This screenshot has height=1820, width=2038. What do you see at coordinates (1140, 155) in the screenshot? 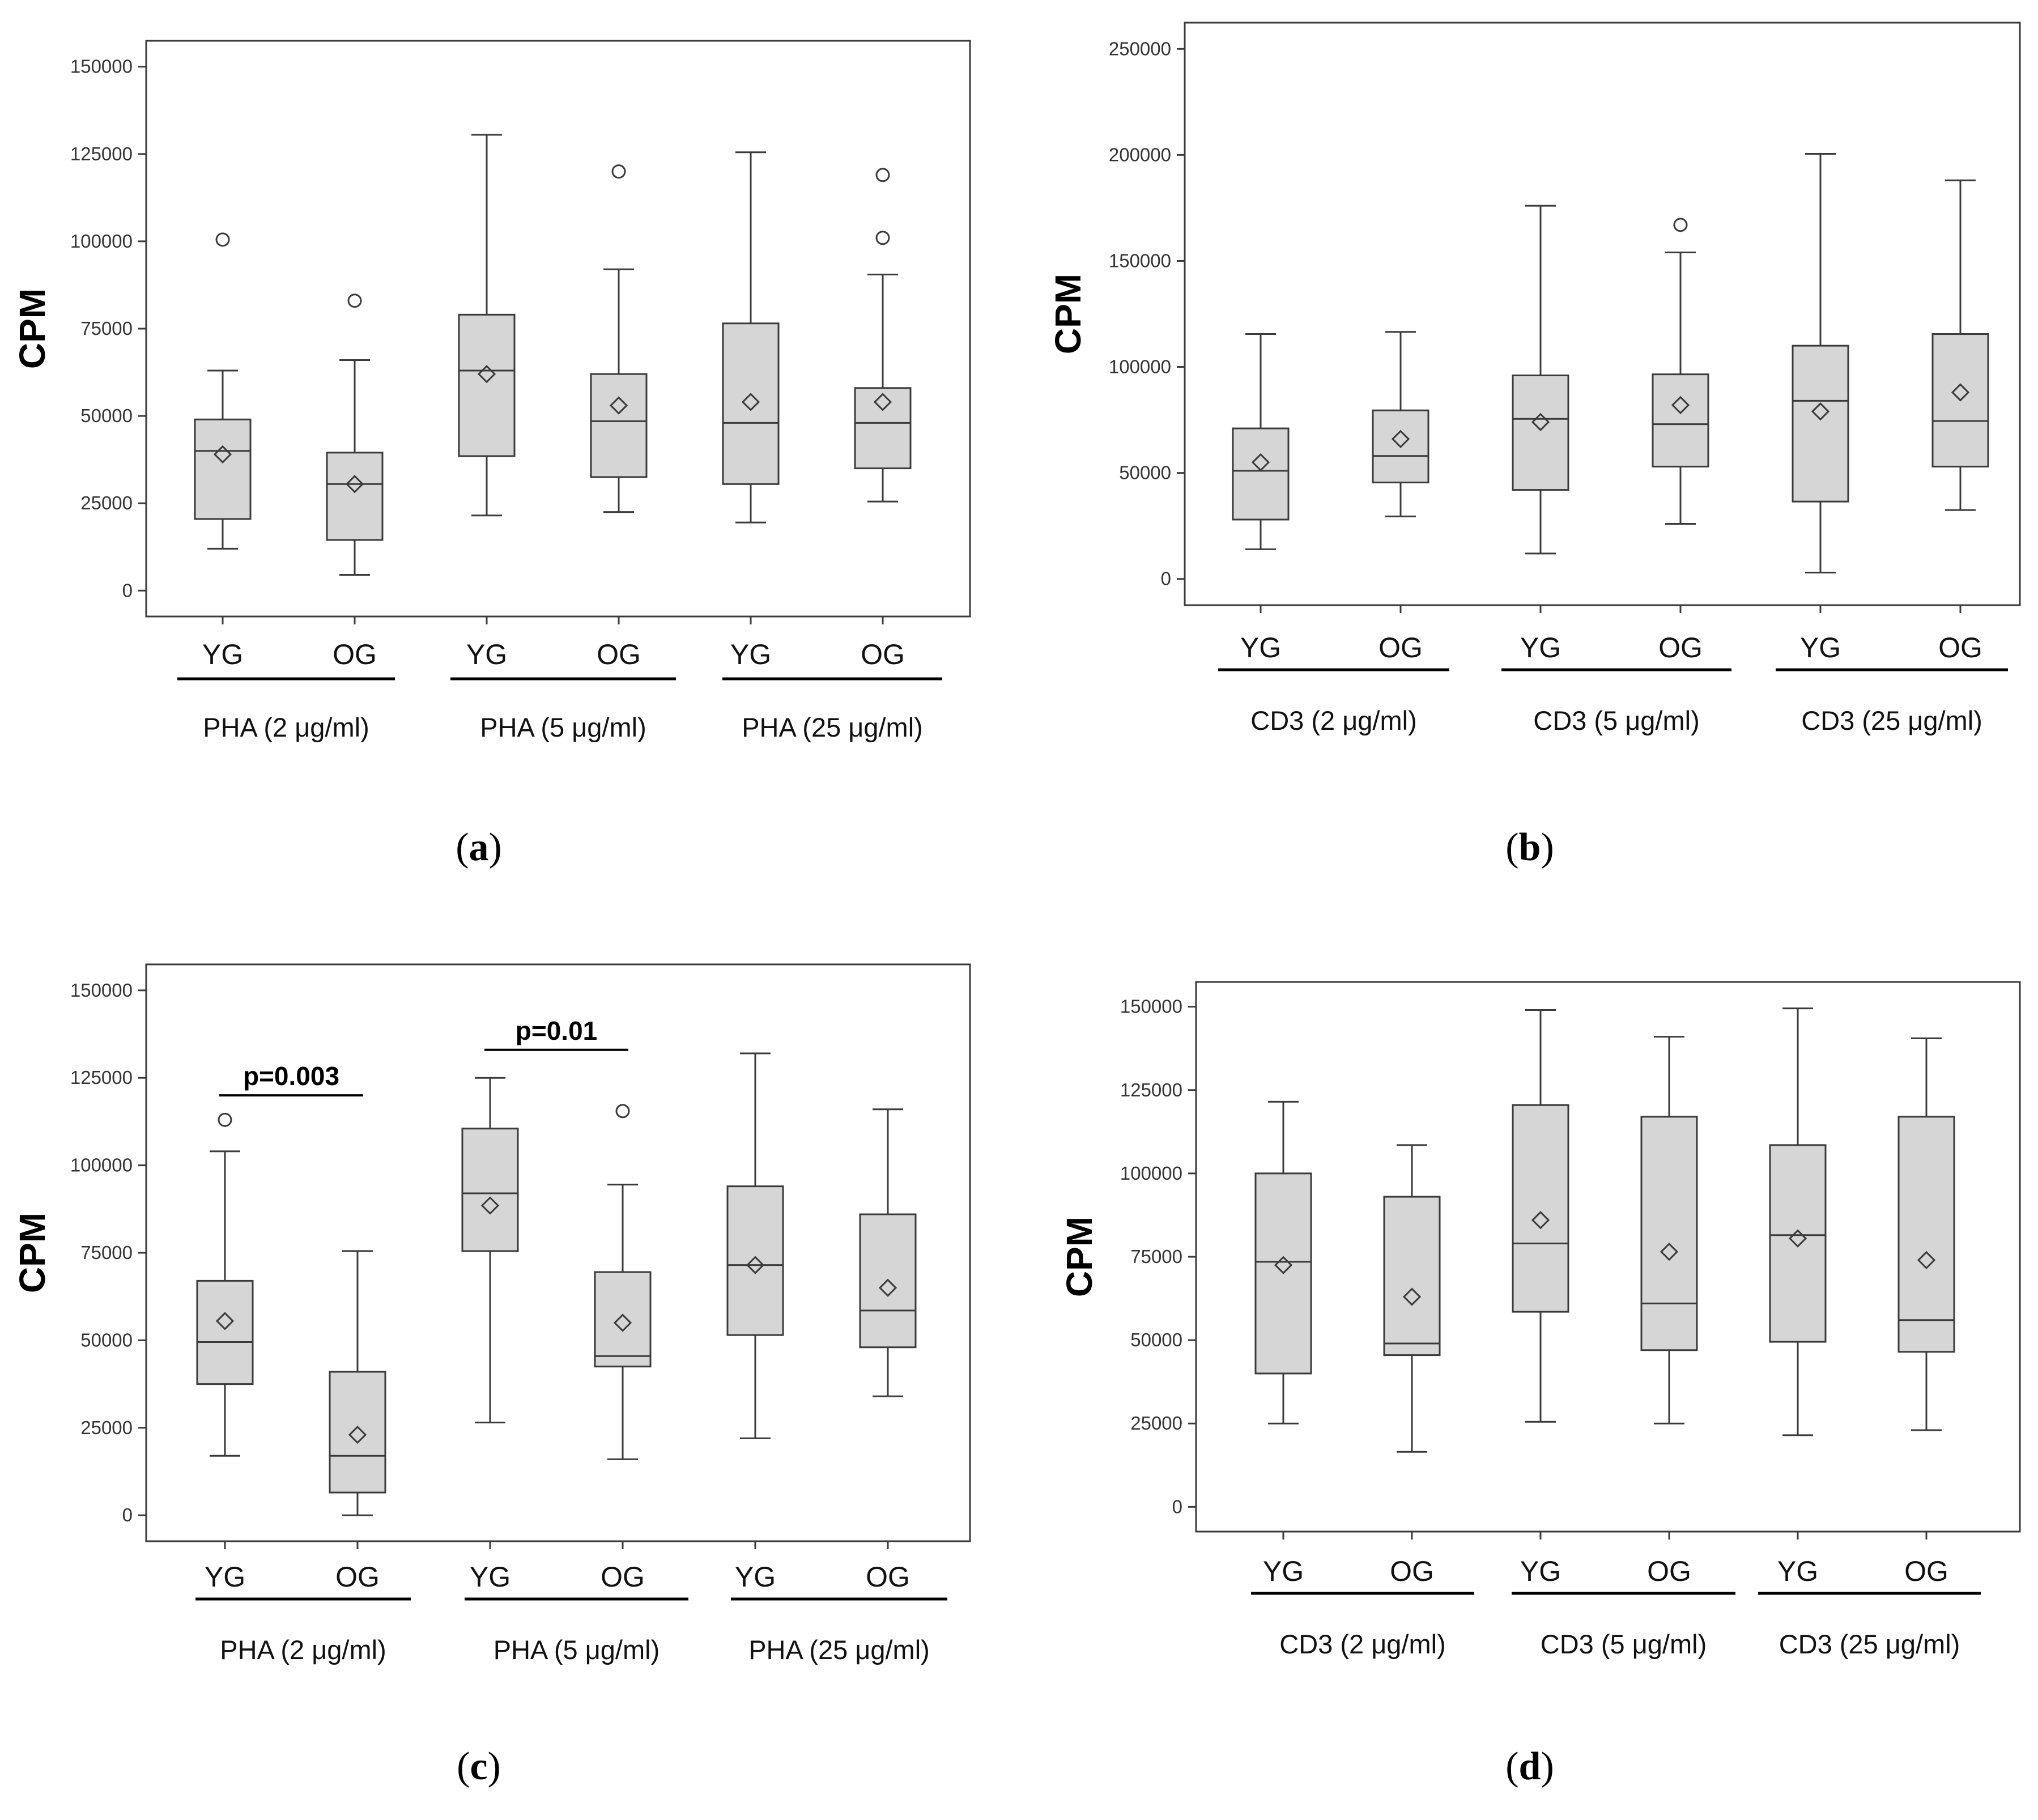
I see `y-tick-label: 200000` at bounding box center [1140, 155].